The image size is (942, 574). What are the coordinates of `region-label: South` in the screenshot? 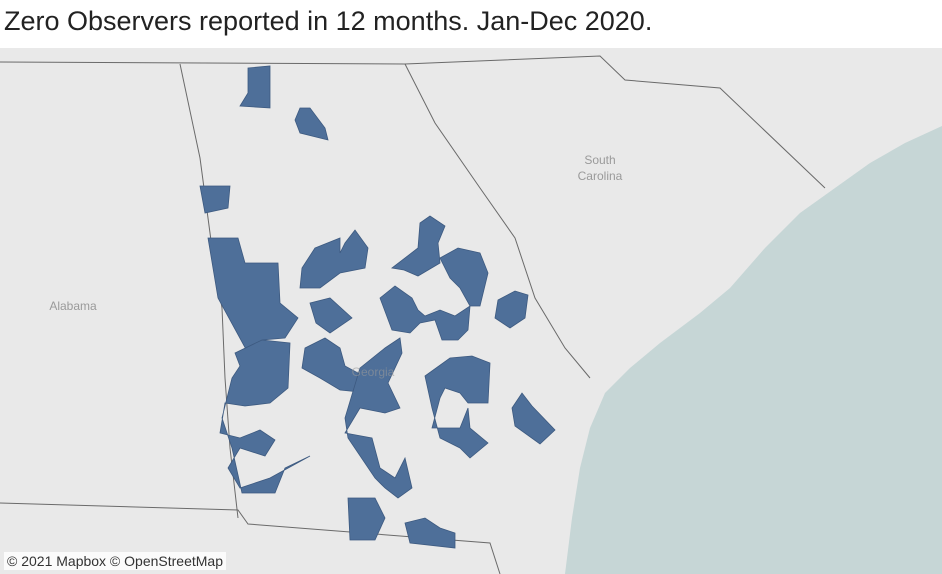 It's located at (599, 160).